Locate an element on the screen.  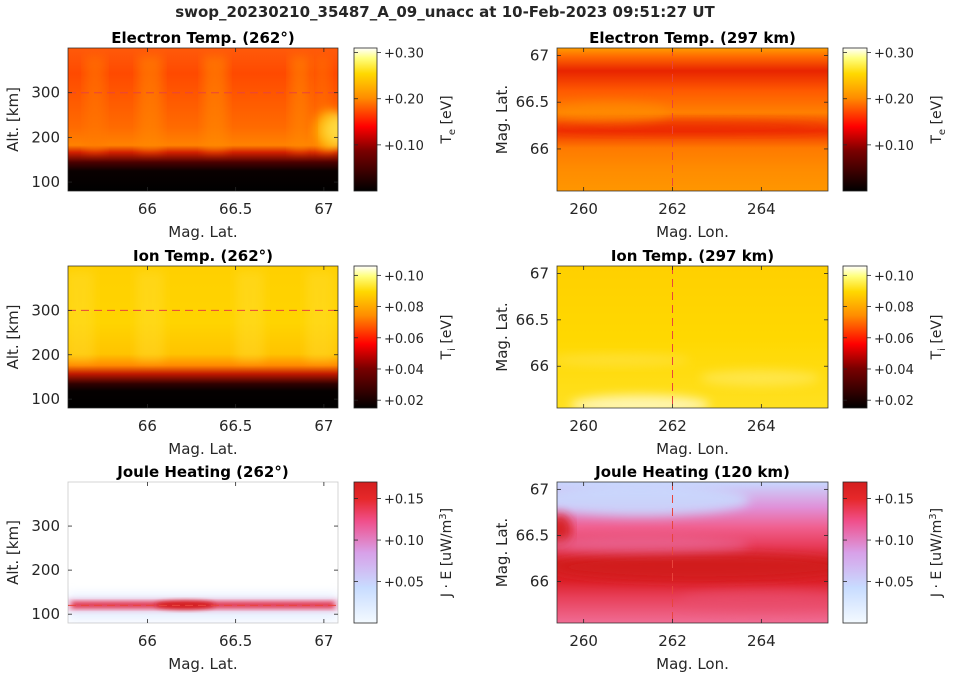
y-axis-label: Mag. Lat. is located at coordinates (502, 119).